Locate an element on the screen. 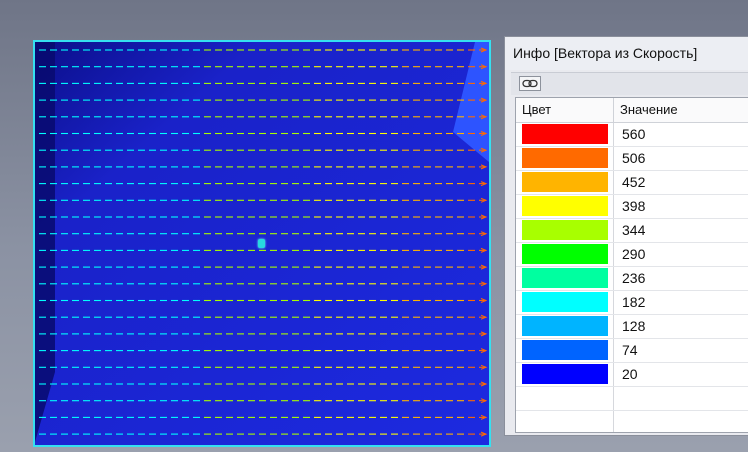 The height and width of the screenshot is (452, 748). value-cell: 344 is located at coordinates (634, 230).